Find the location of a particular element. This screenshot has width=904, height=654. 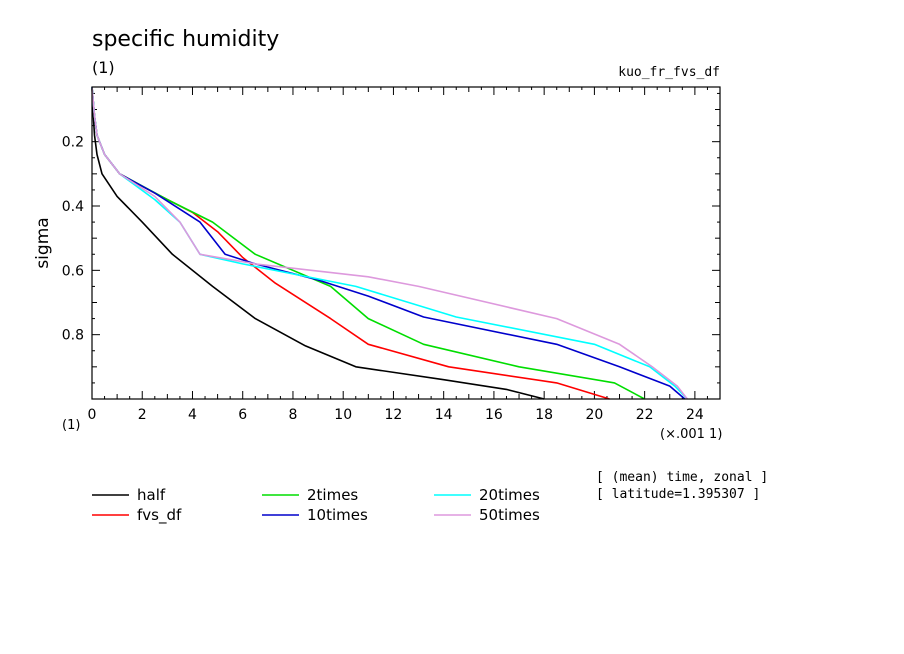

y-axis-label: sigma is located at coordinates (43, 242).